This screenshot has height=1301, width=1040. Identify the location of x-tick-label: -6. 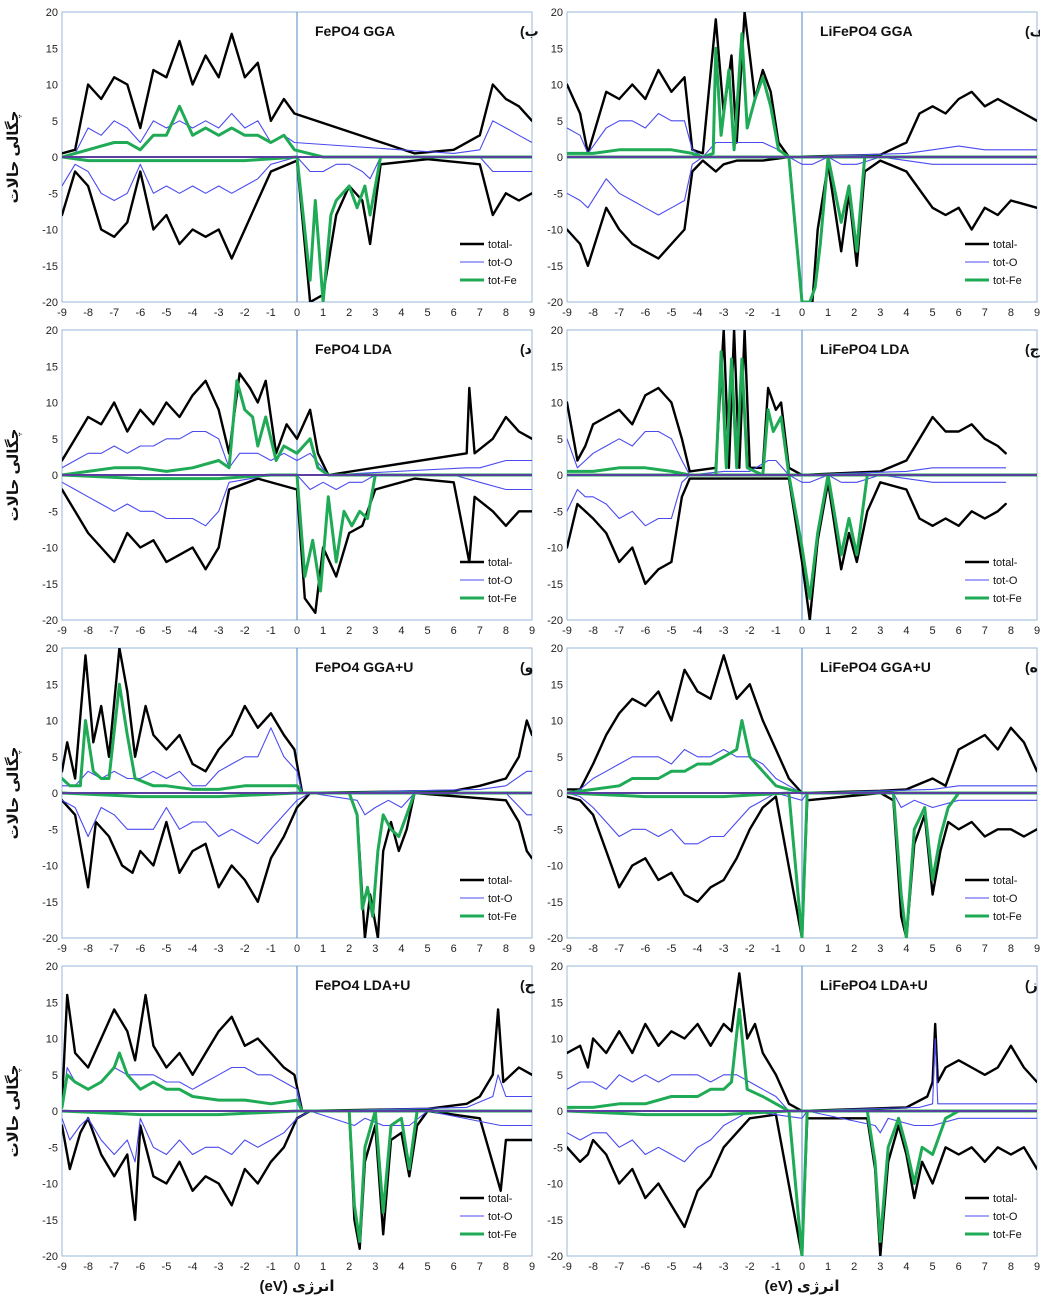
(140, 1267).